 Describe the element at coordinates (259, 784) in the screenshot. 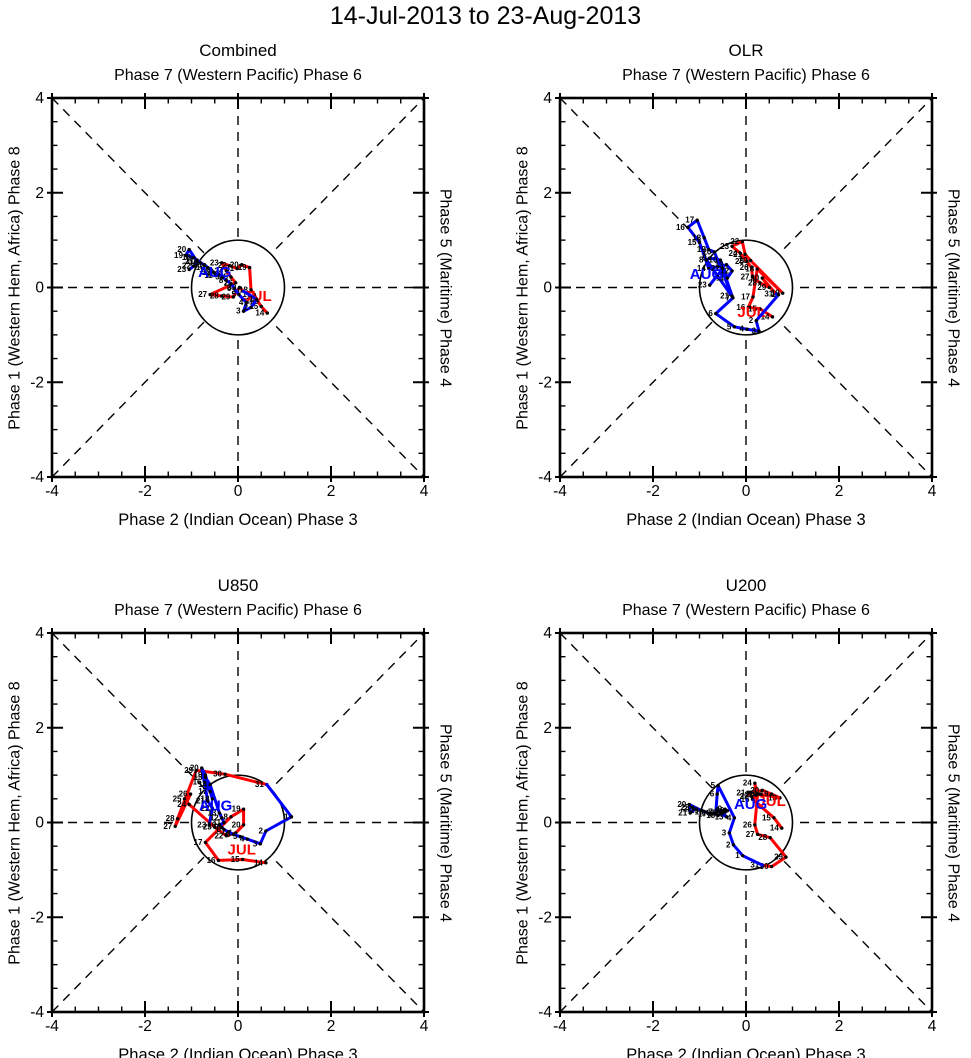

I see `svg-text: 31` at that location.